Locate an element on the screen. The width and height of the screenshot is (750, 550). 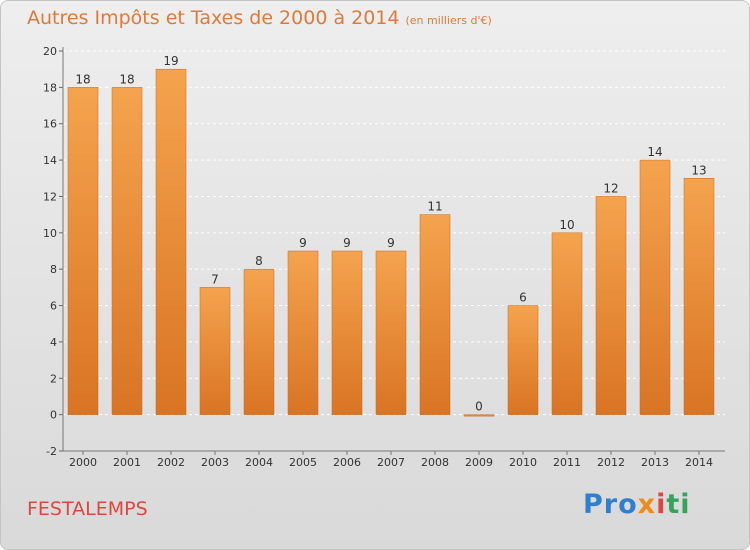
bar-2012 is located at coordinates (611, 305).